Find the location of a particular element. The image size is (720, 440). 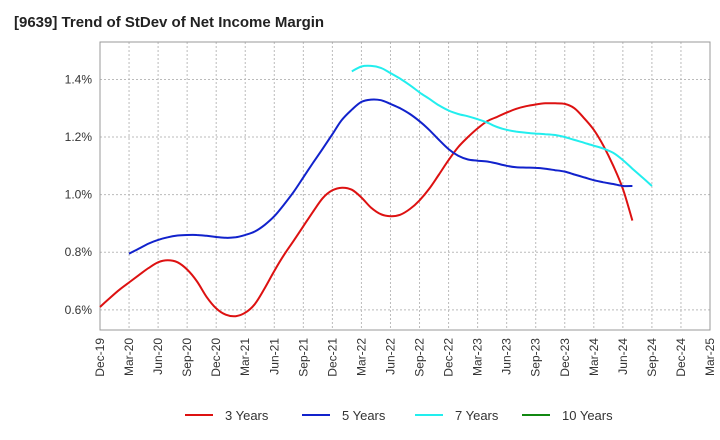

y-tick-label: 1.4% is located at coordinates (79, 79).